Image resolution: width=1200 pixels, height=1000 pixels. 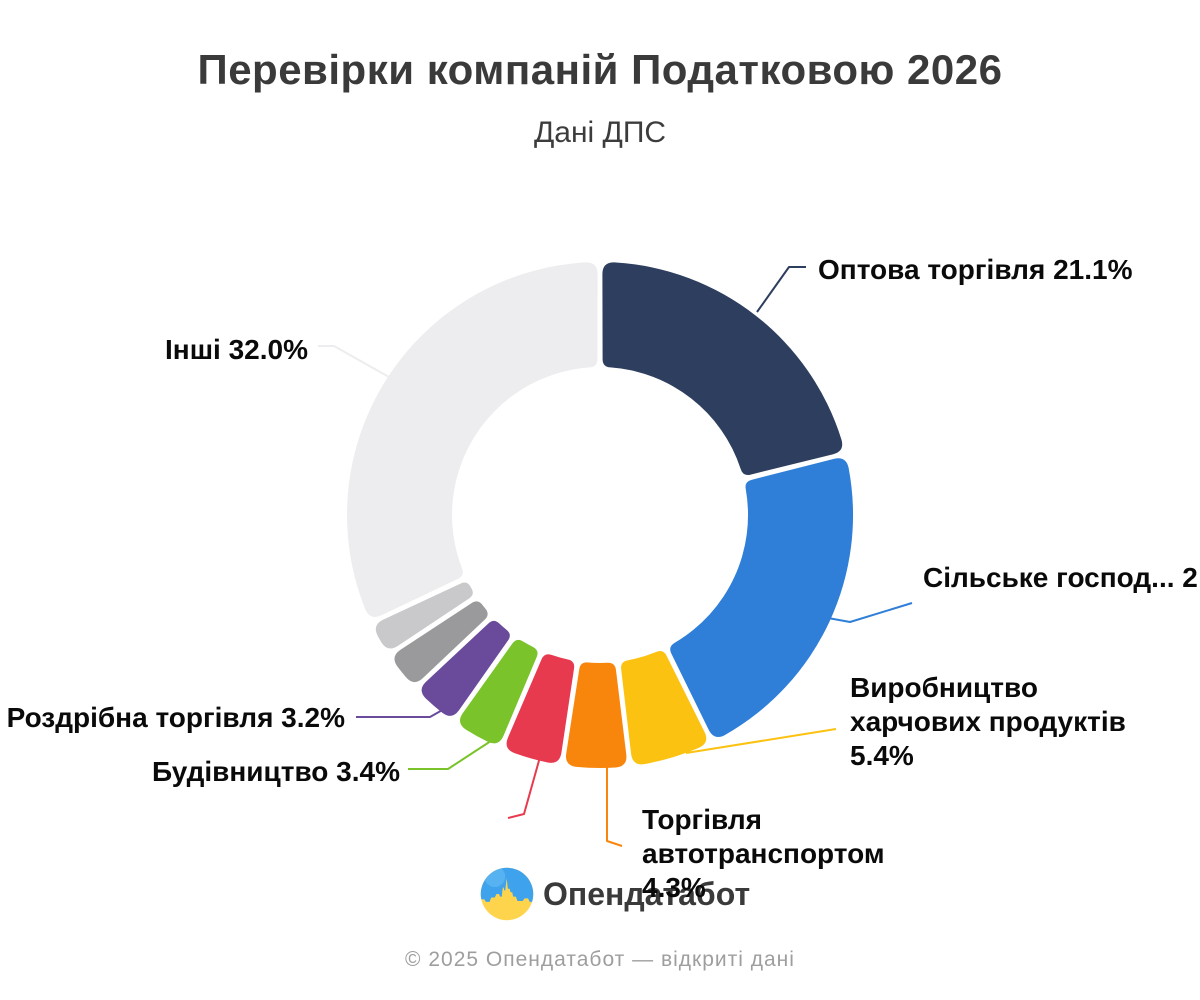 I want to click on opendatabot-logo: Опендатабот, so click(x=614, y=894).